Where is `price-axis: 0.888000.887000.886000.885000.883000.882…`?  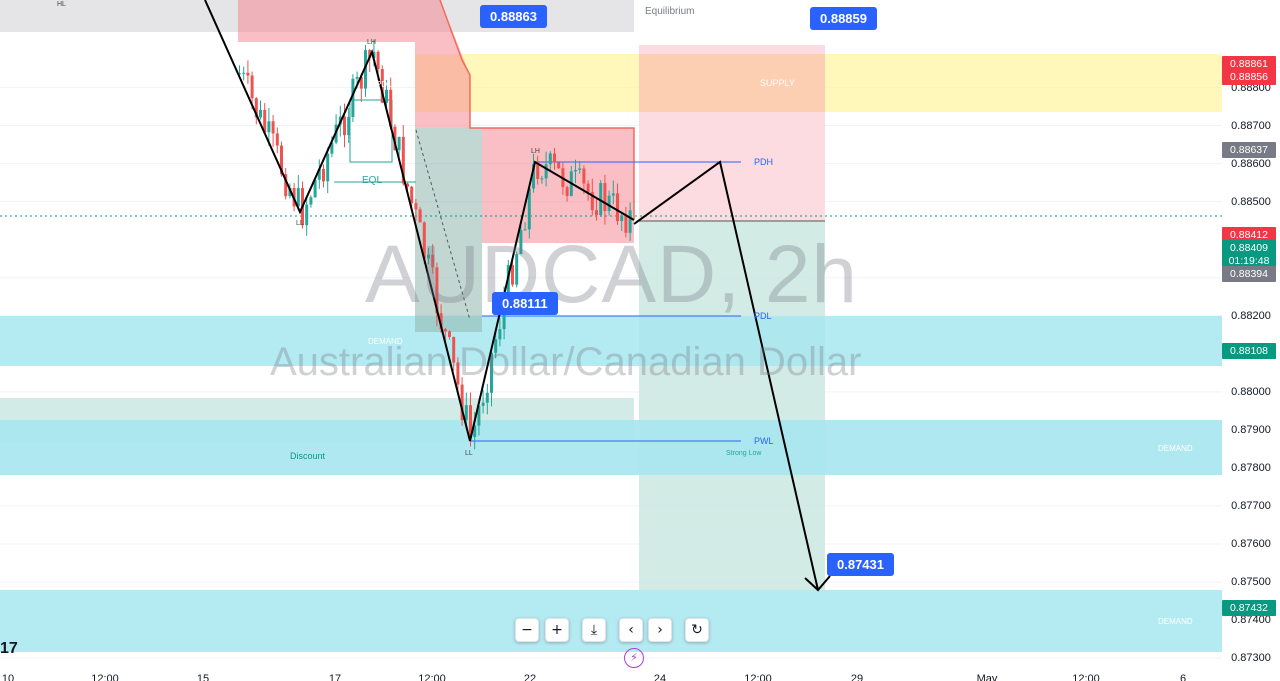
price-axis: 0.888000.887000.886000.885000.883000.882… is located at coordinates (1251, 340).